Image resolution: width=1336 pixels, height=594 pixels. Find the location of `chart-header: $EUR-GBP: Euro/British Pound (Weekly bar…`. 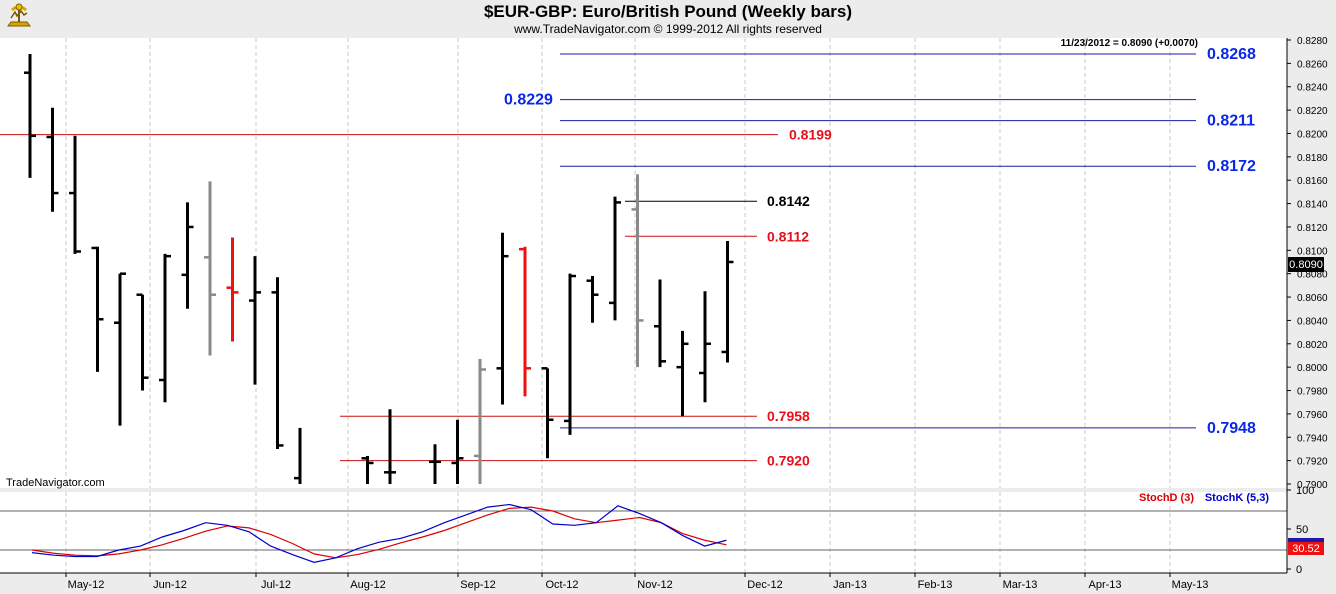

chart-header: $EUR-GBP: Euro/British Pound (Weekly bar… is located at coordinates (668, 19).